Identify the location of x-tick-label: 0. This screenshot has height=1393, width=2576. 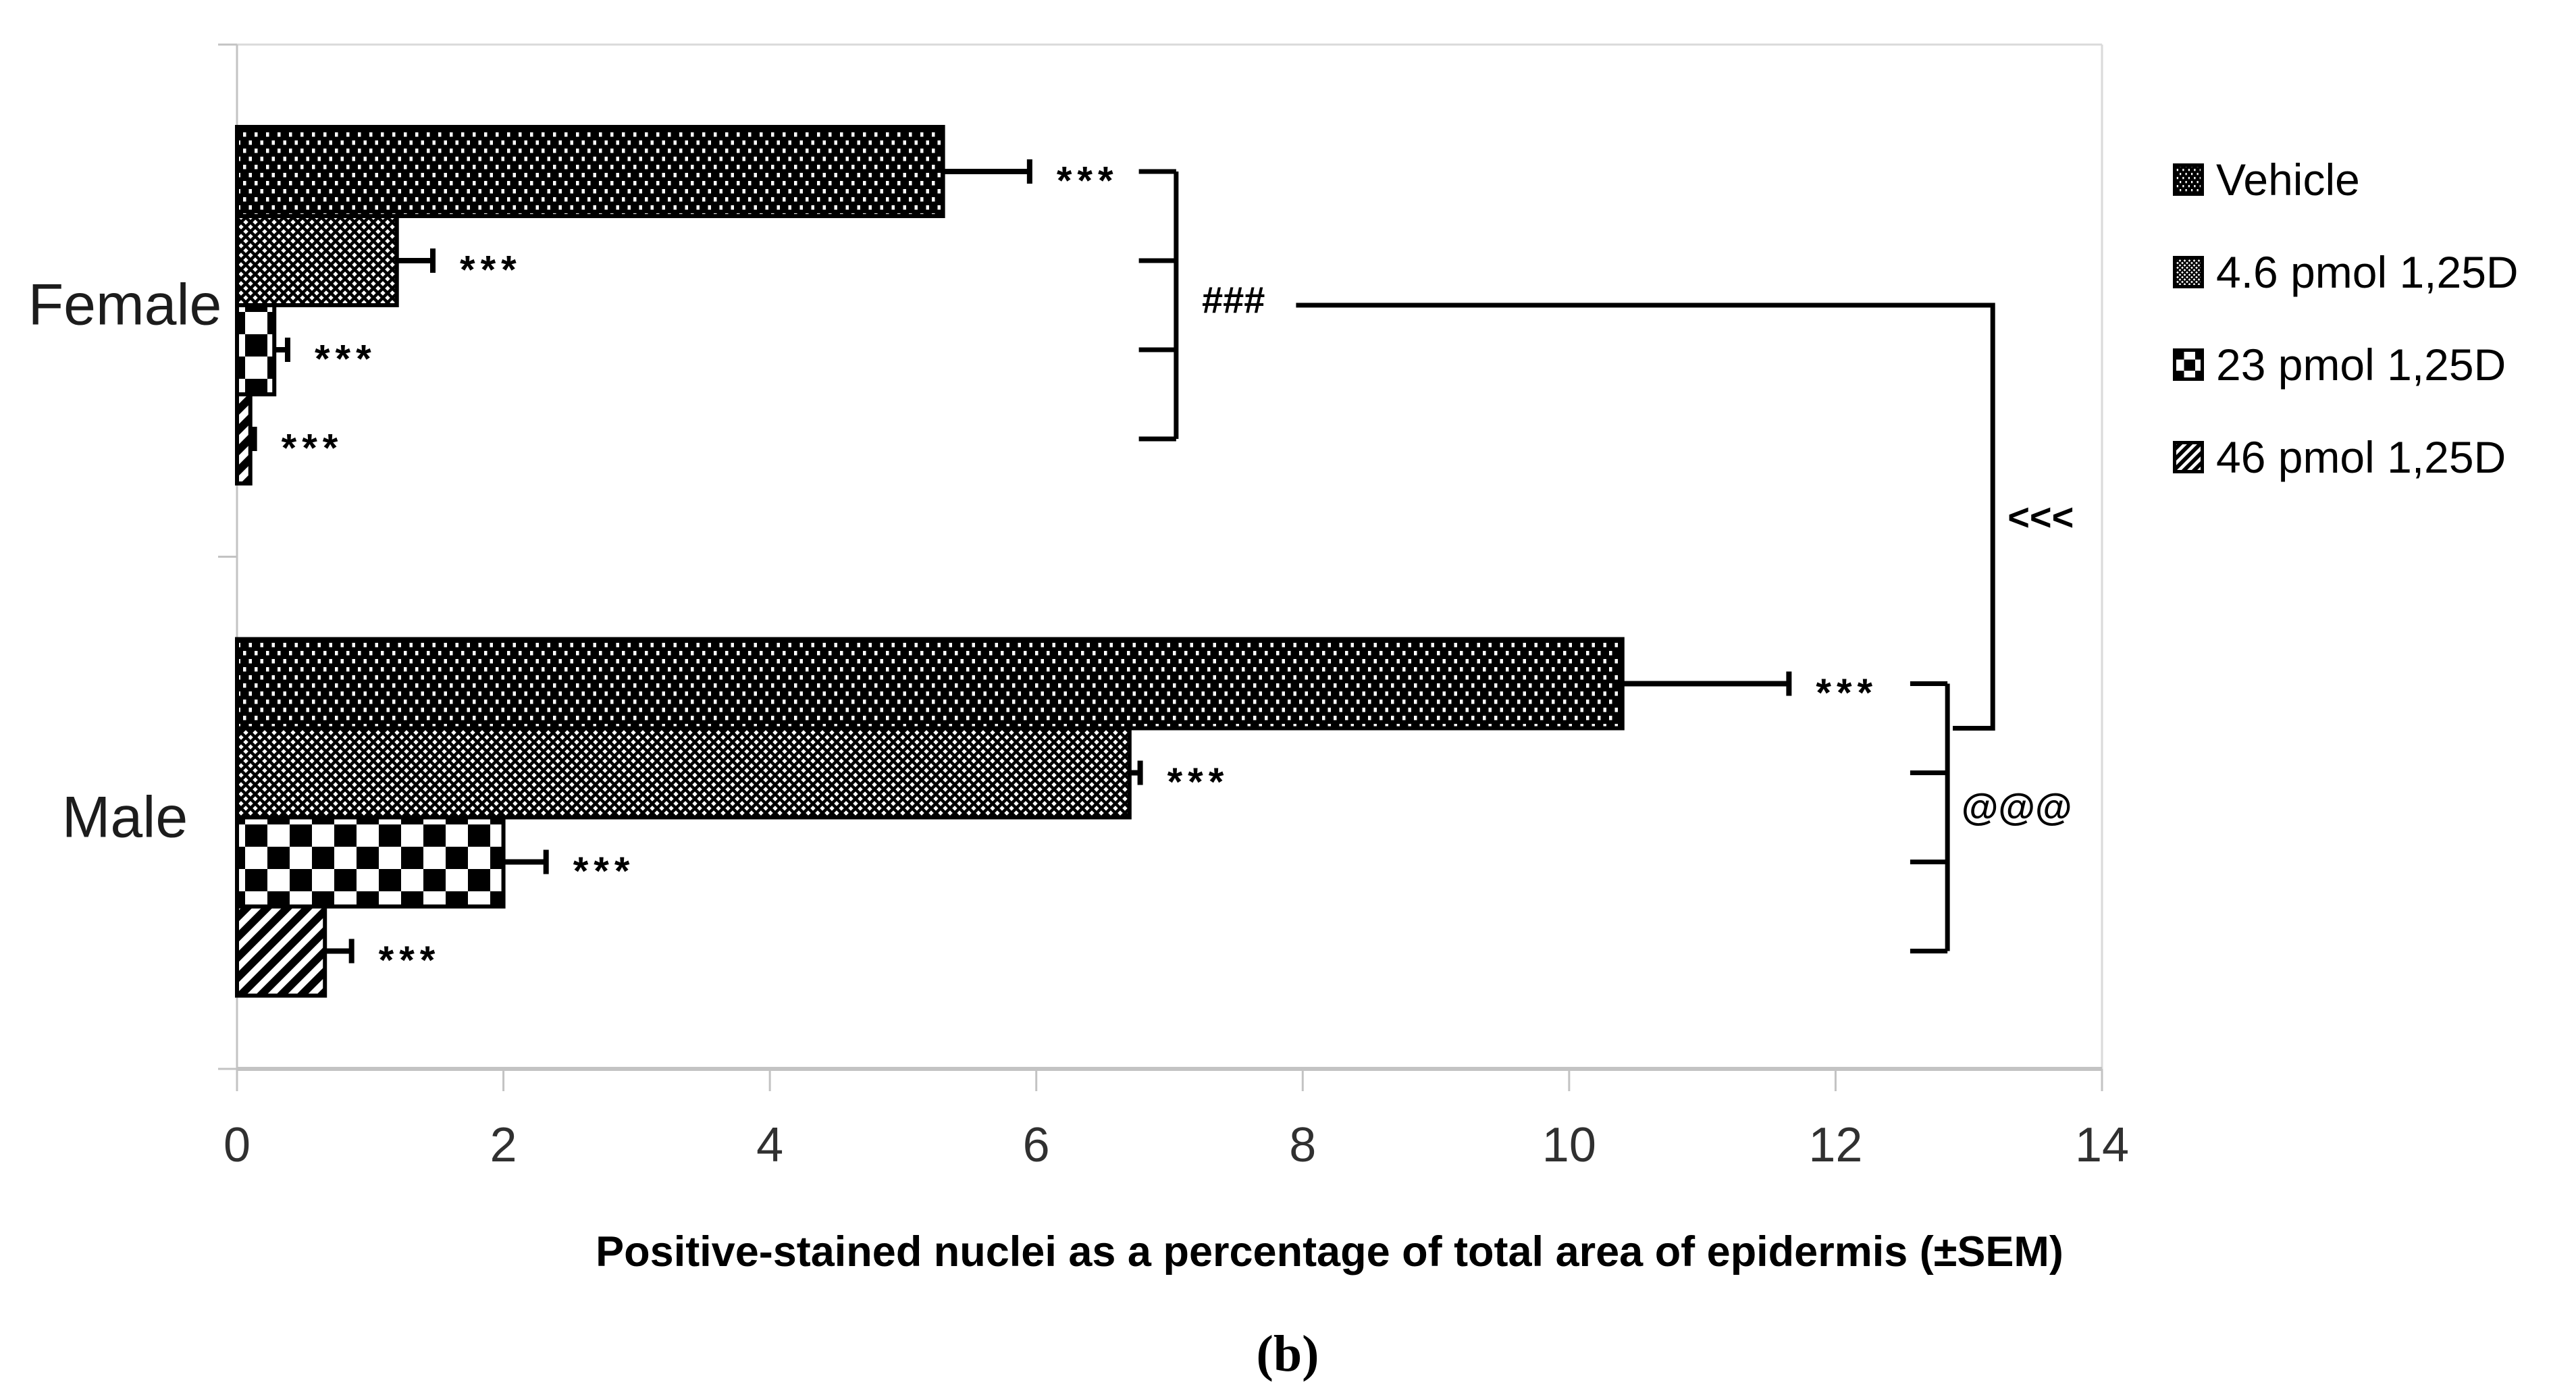
(237, 1145).